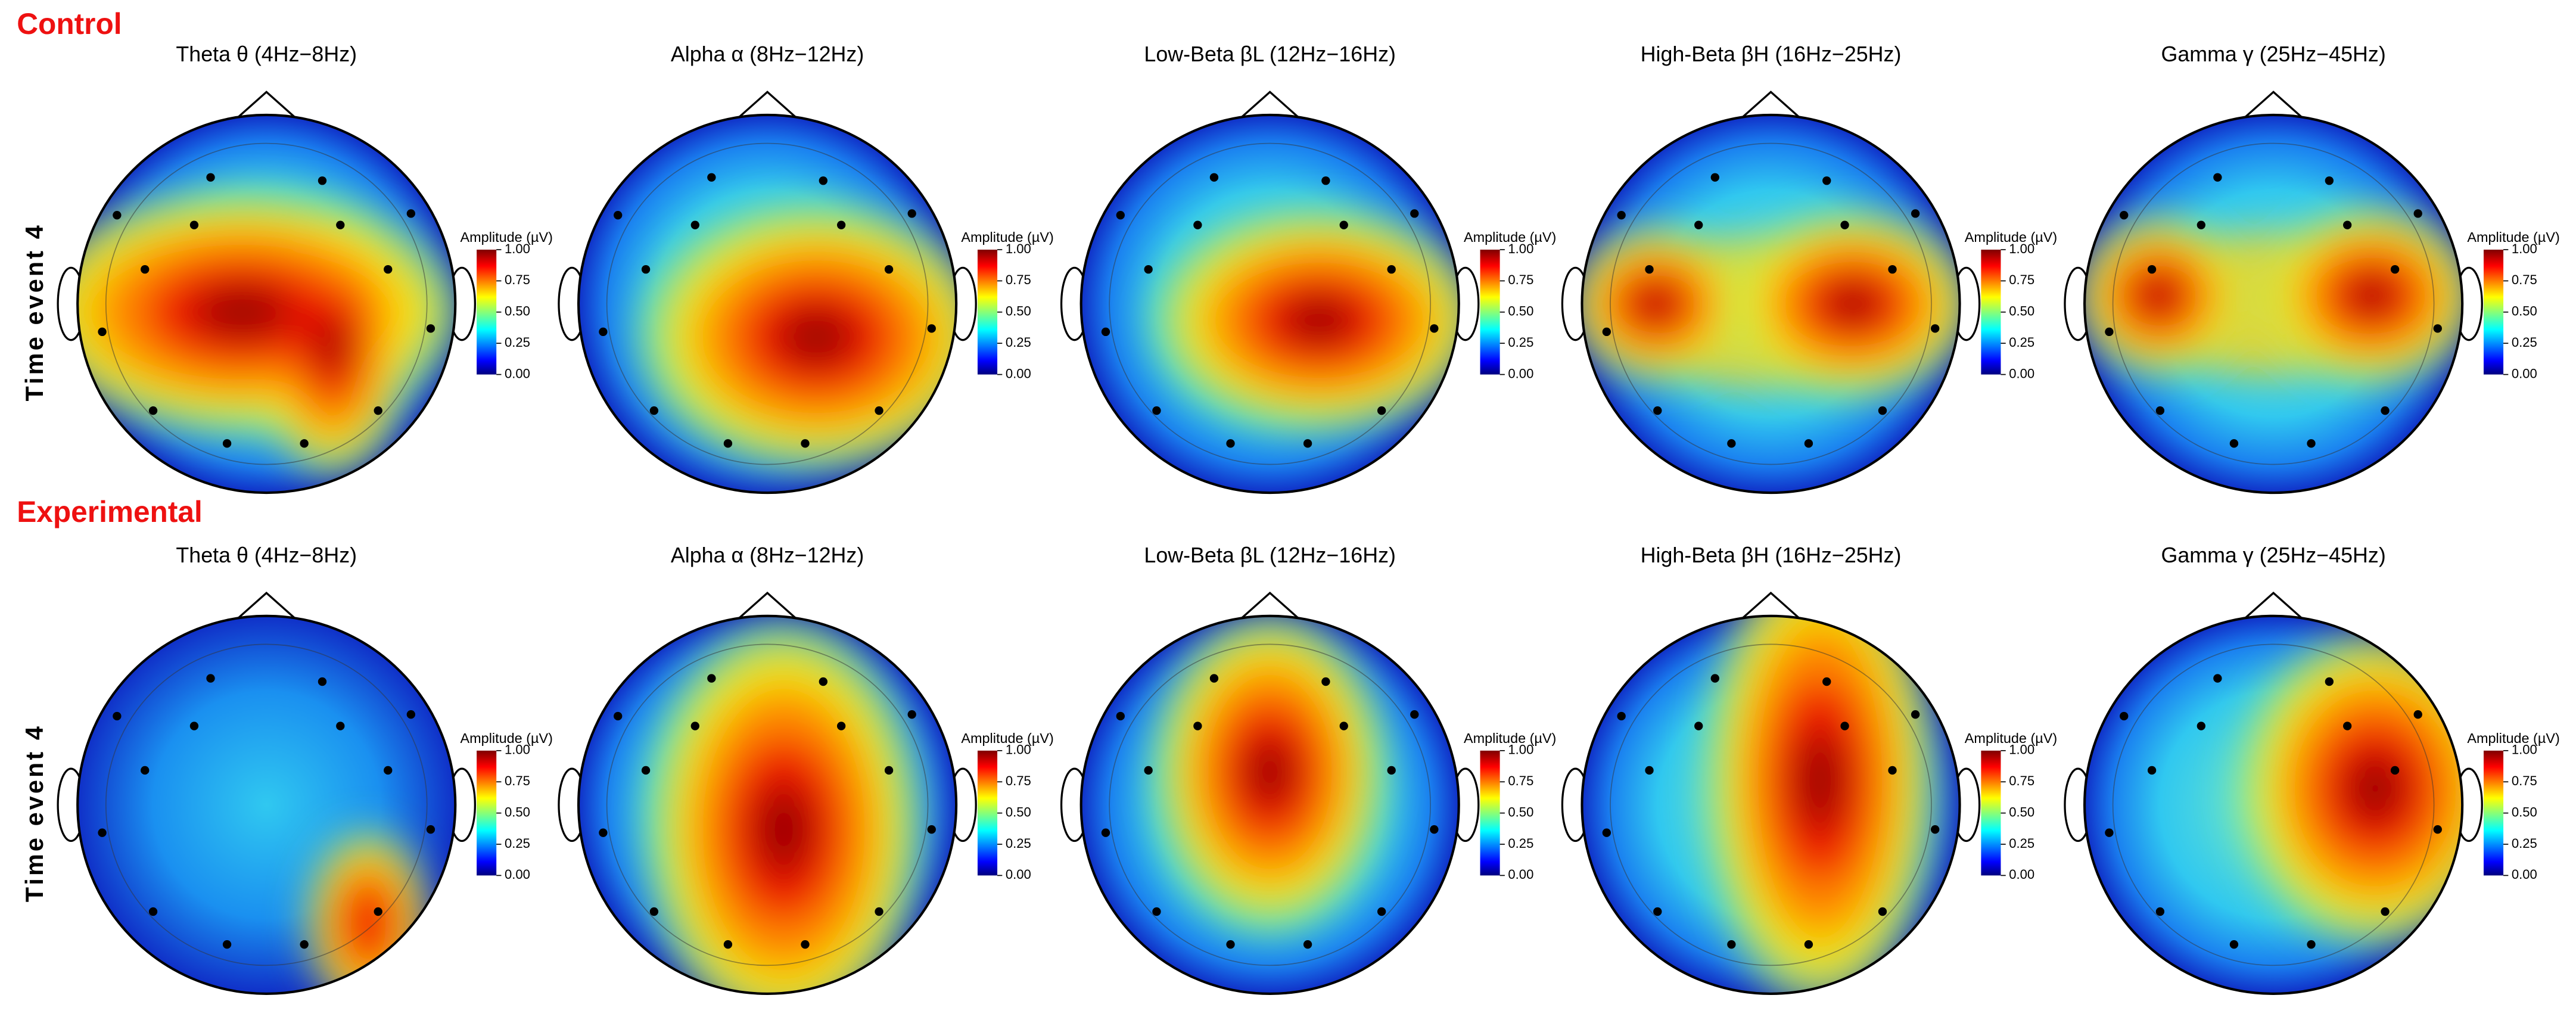 This screenshot has width=2576, height=1020. I want to click on group-label: Experimental, so click(110, 511).